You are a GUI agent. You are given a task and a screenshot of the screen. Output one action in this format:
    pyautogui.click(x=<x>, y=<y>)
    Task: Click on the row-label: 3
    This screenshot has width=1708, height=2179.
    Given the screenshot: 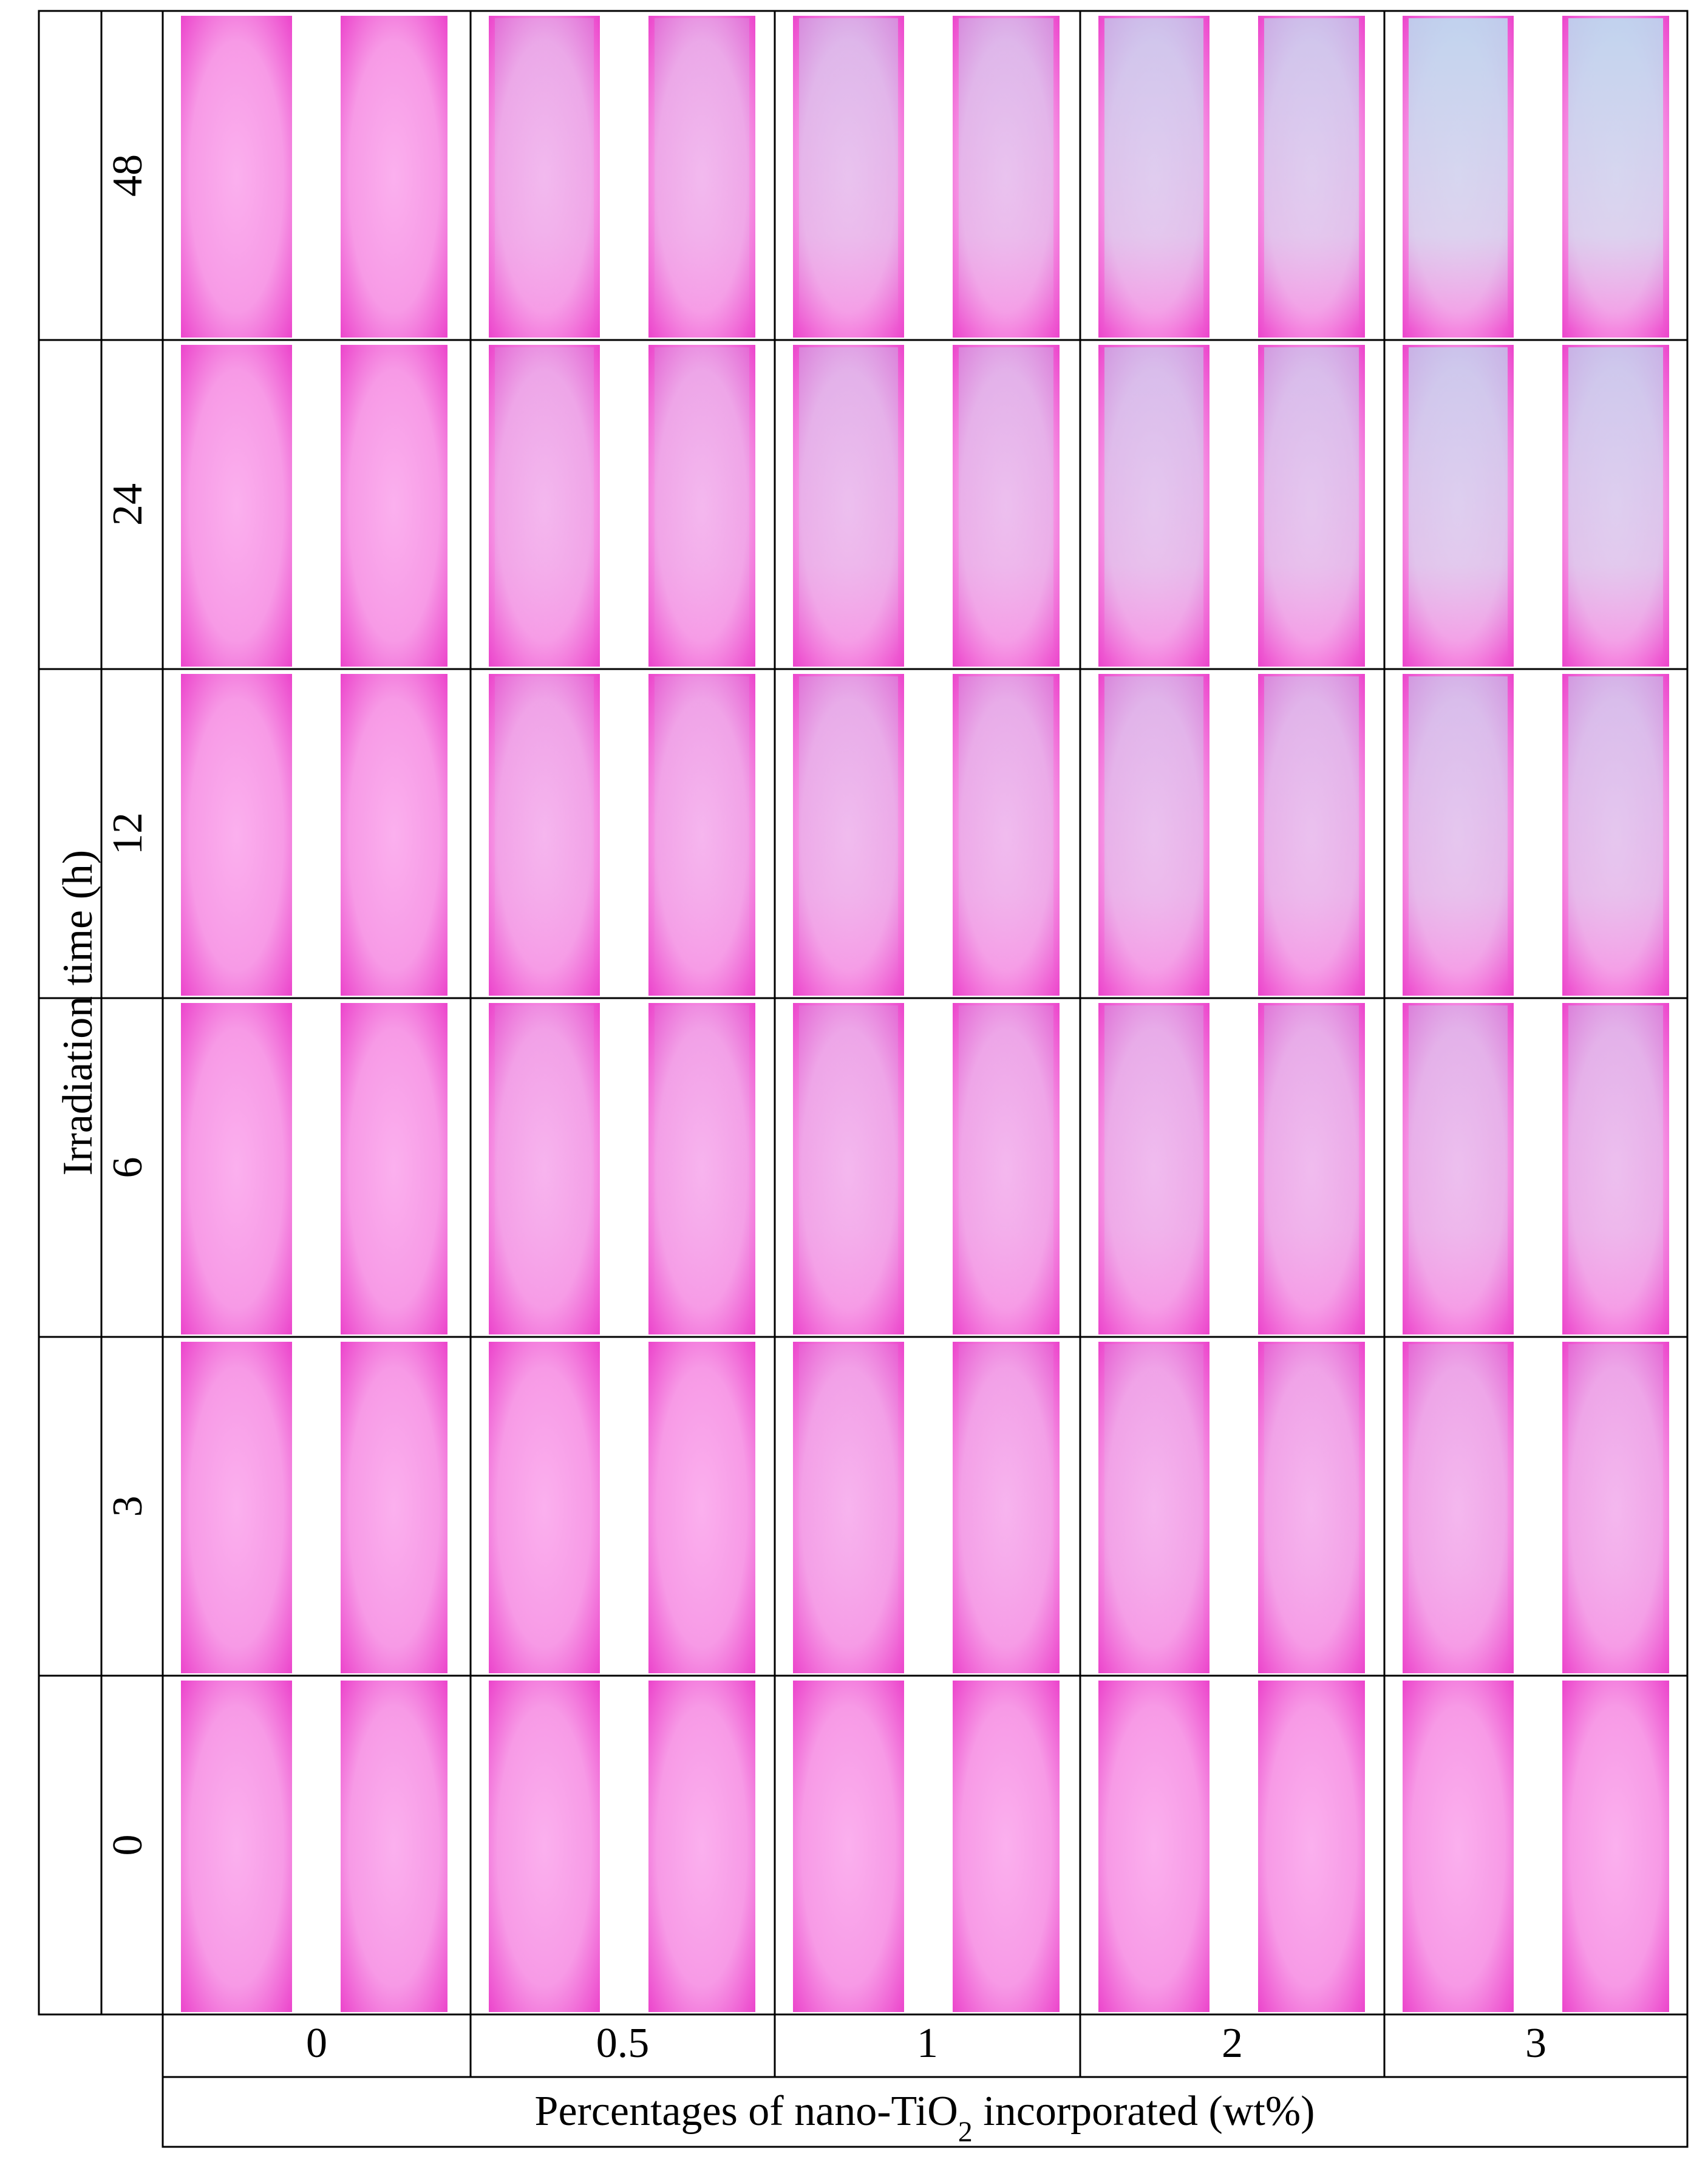 What is the action you would take?
    pyautogui.click(x=128, y=1506)
    